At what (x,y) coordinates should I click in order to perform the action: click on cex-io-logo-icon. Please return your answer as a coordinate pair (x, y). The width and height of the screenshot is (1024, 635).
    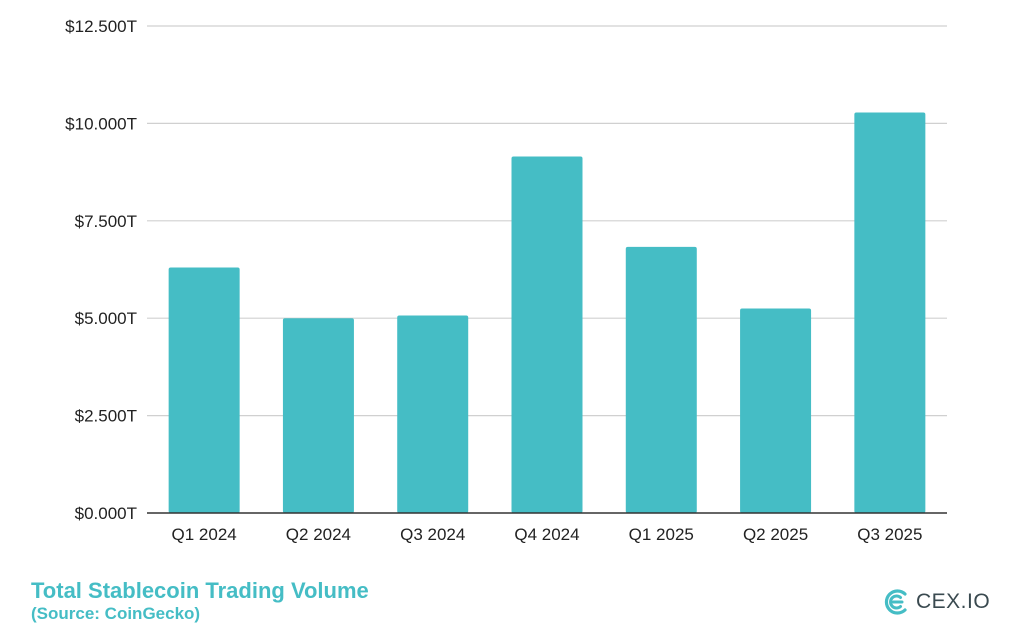
    Looking at the image, I should click on (895, 602).